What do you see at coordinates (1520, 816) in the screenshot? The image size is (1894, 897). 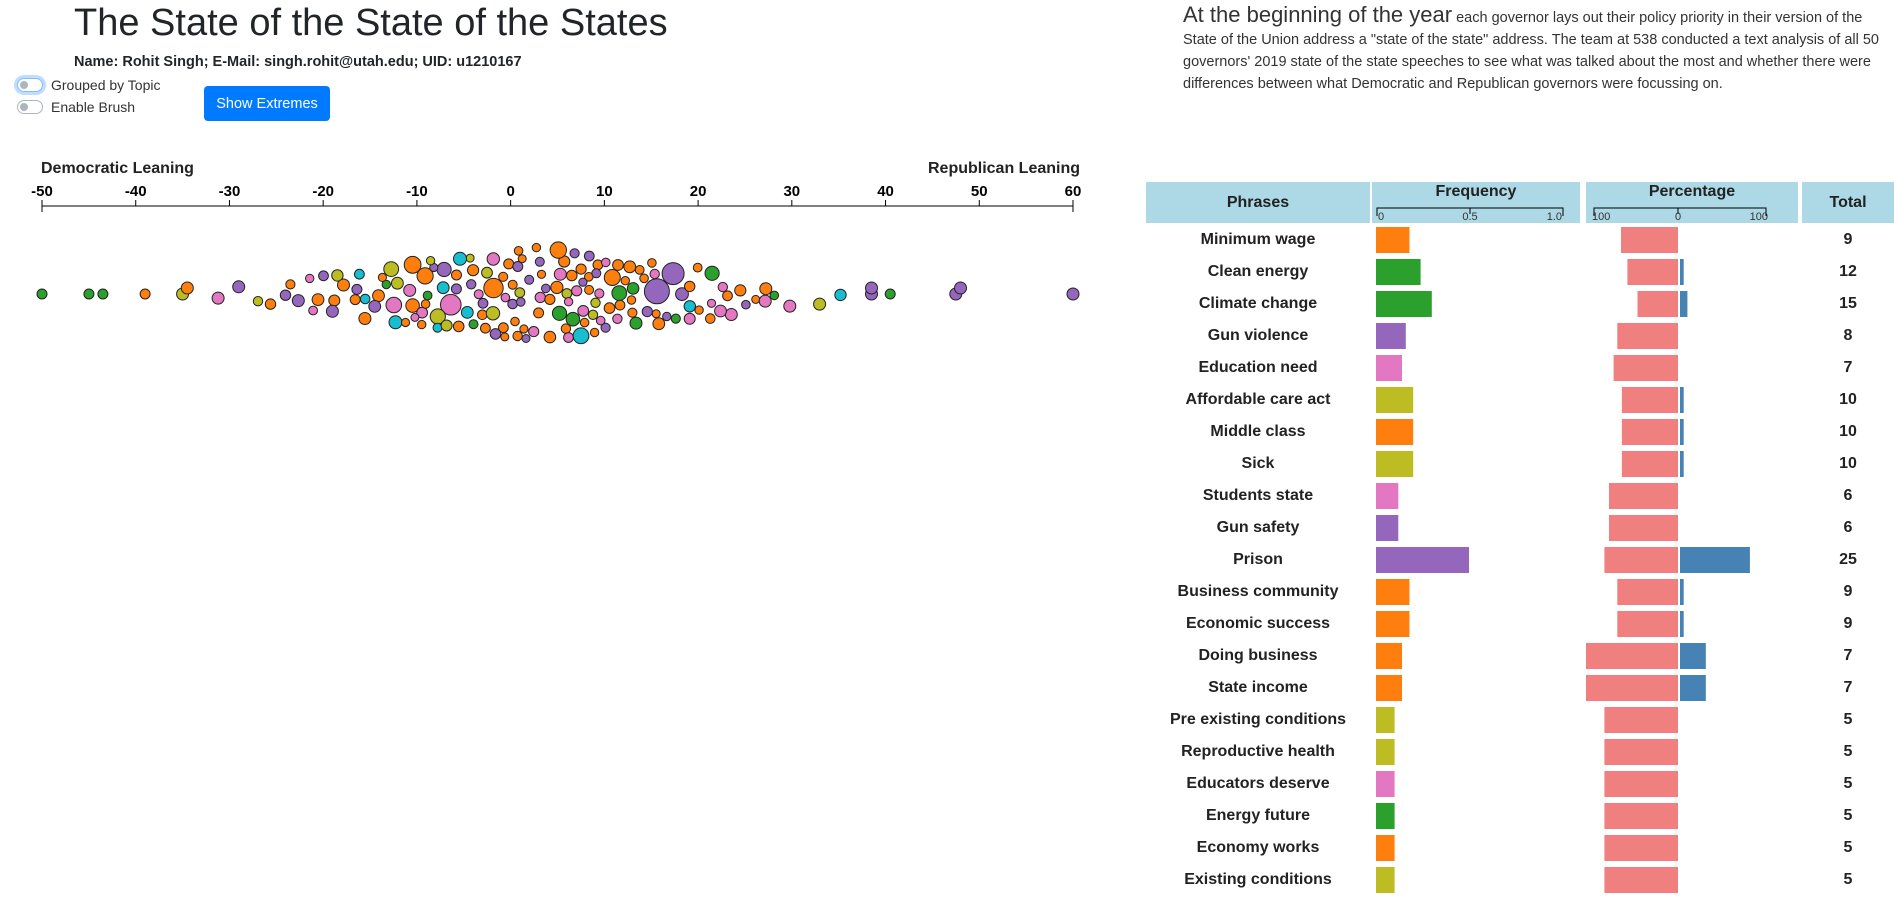 I see `table-row: Energy future 5` at bounding box center [1520, 816].